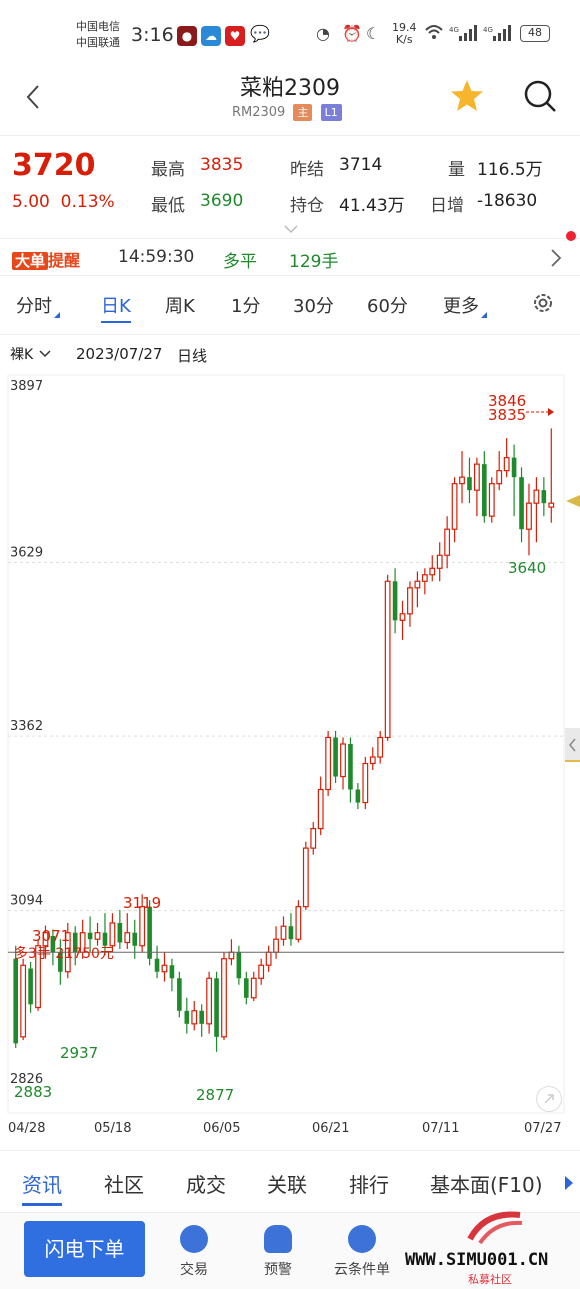 This screenshot has width=580, height=1289. What do you see at coordinates (31, 354) in the screenshot?
I see `kline-mode-select: 裸K` at bounding box center [31, 354].